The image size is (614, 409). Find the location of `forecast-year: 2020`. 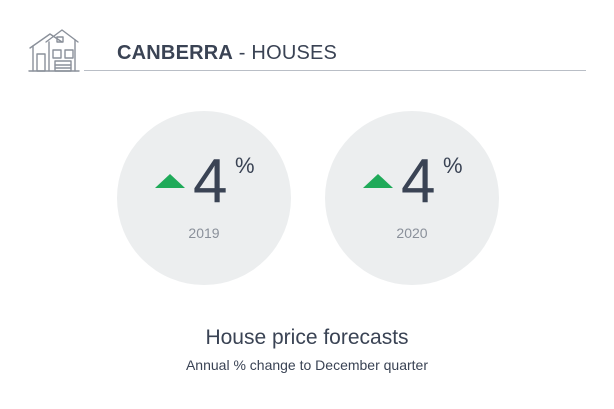

forecast-year: 2020 is located at coordinates (412, 233).